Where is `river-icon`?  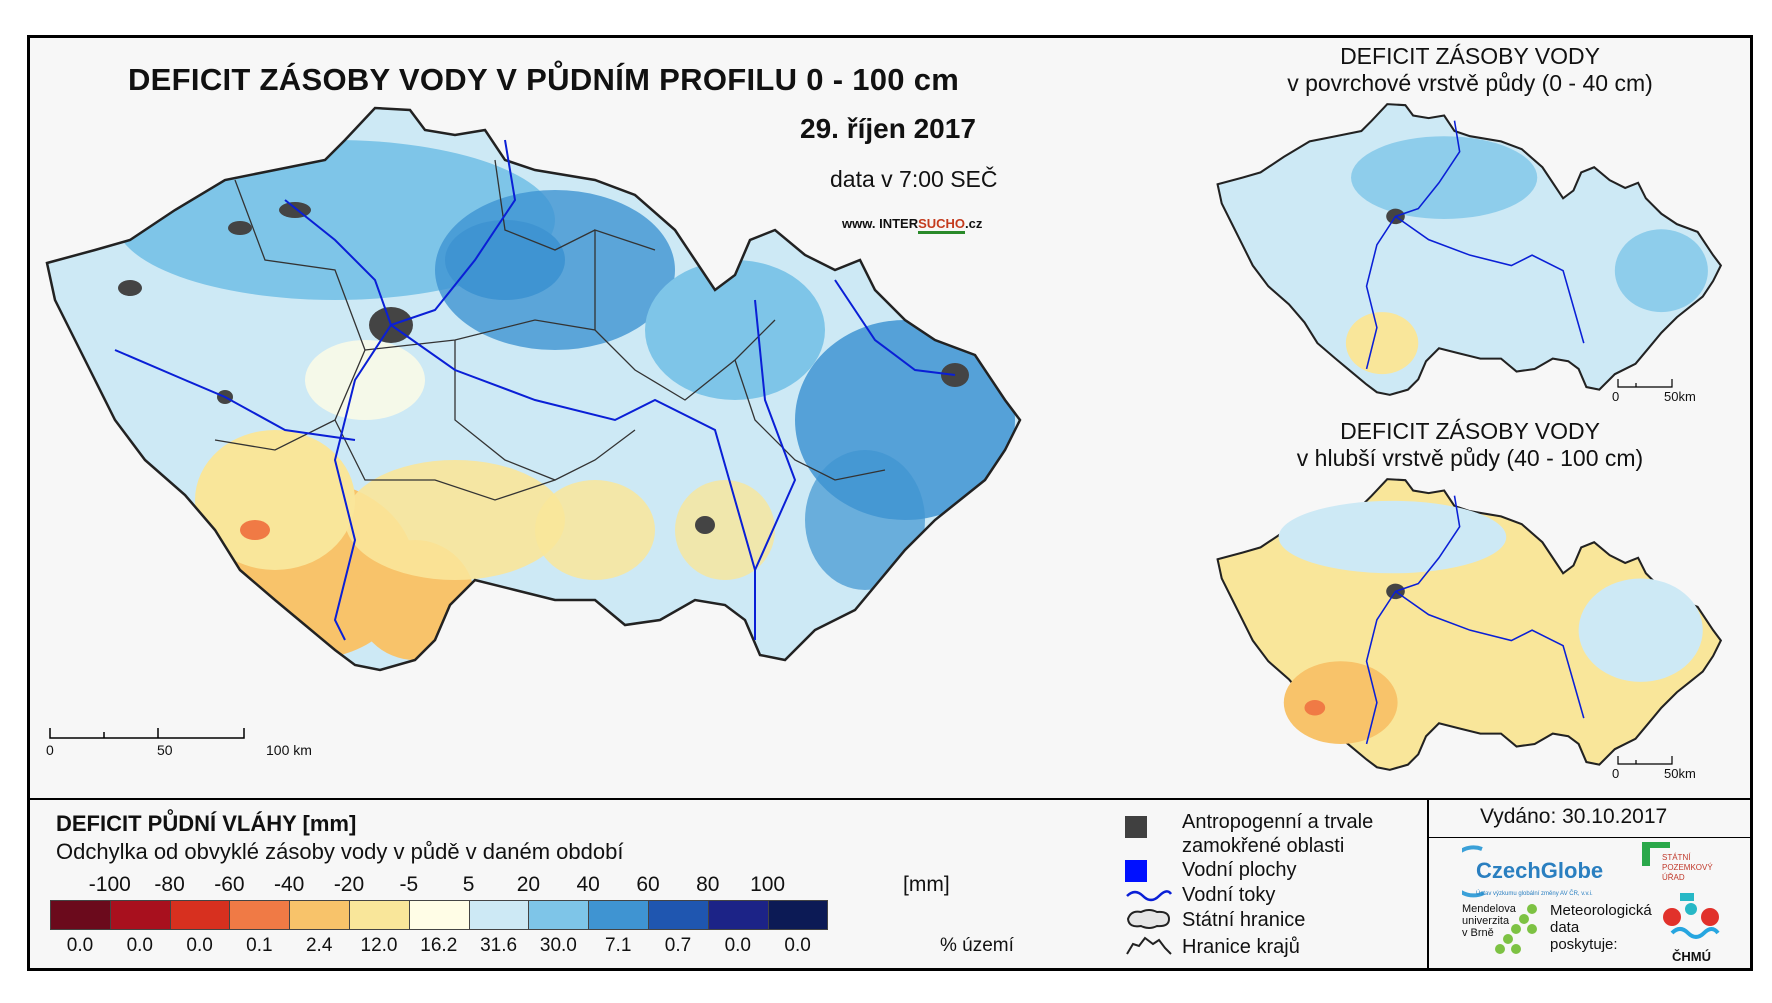
river-icon is located at coordinates (1149, 896).